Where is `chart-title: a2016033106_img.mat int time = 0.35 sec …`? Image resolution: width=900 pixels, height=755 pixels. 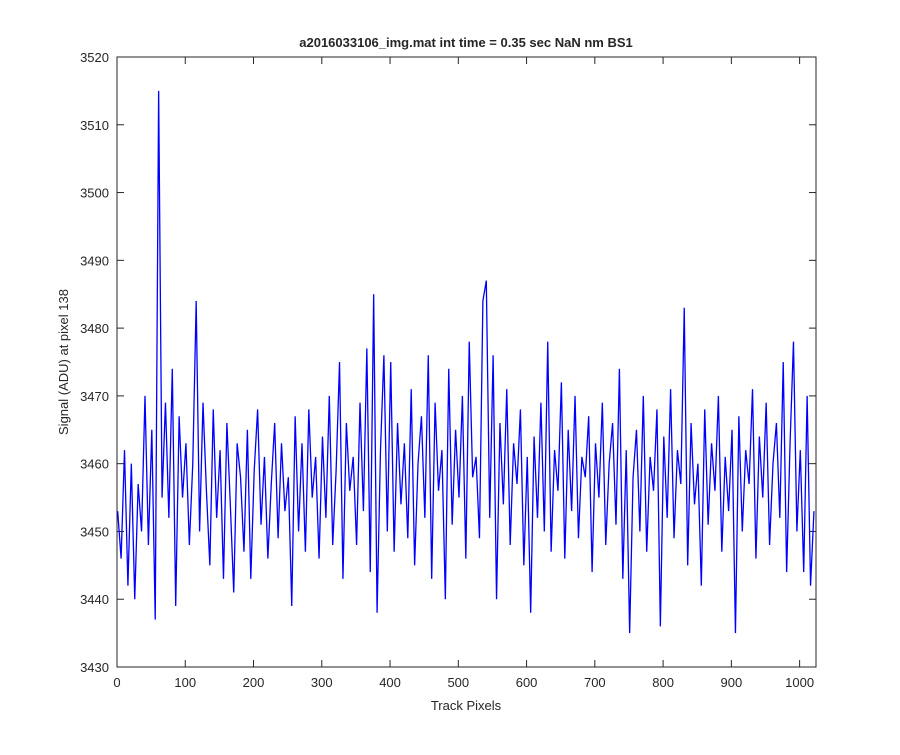
chart-title: a2016033106_img.mat int time = 0.35 sec … is located at coordinates (466, 42).